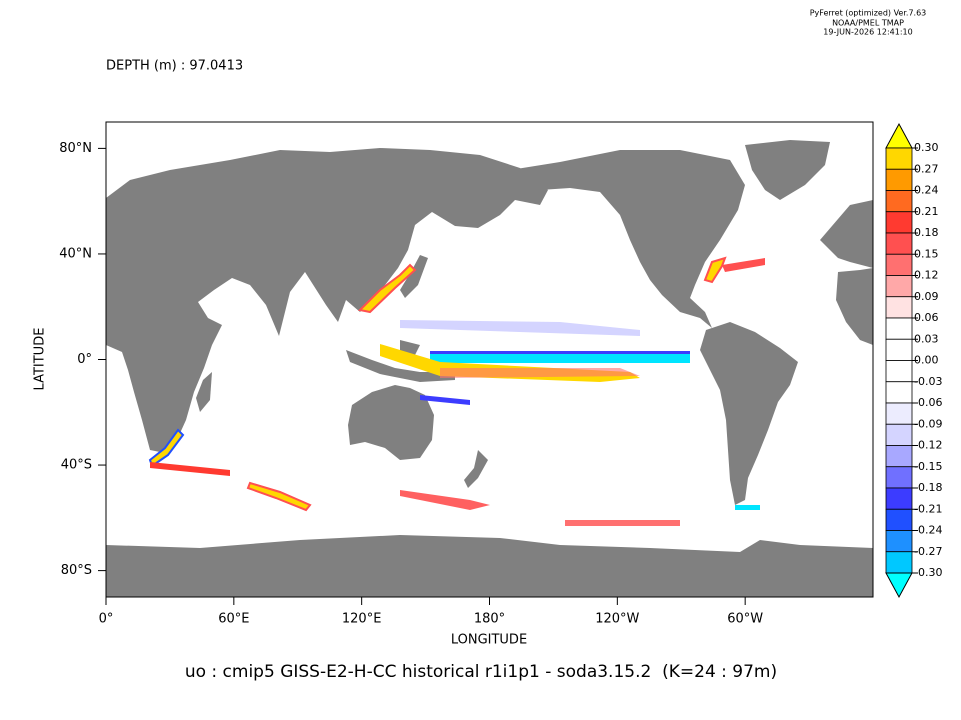 The height and width of the screenshot is (720, 961). I want to click on land-south-america, so click(749, 413).